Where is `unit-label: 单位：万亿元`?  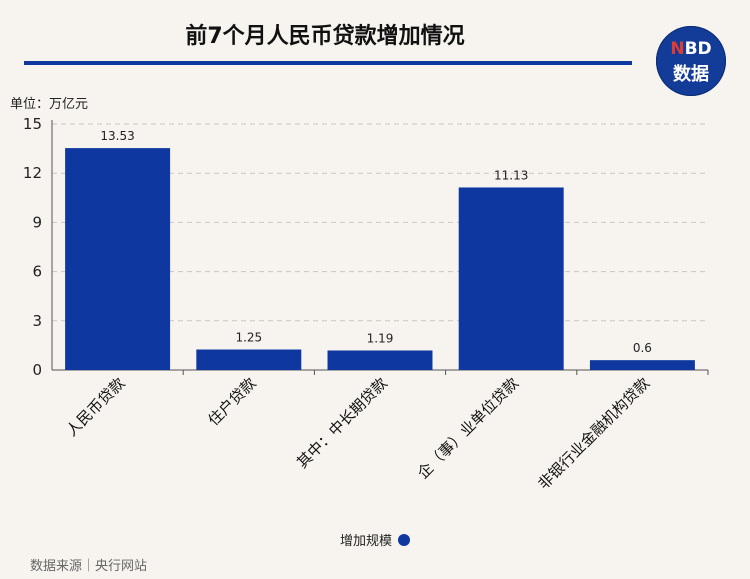
unit-label: 单位：万亿元 is located at coordinates (49, 104).